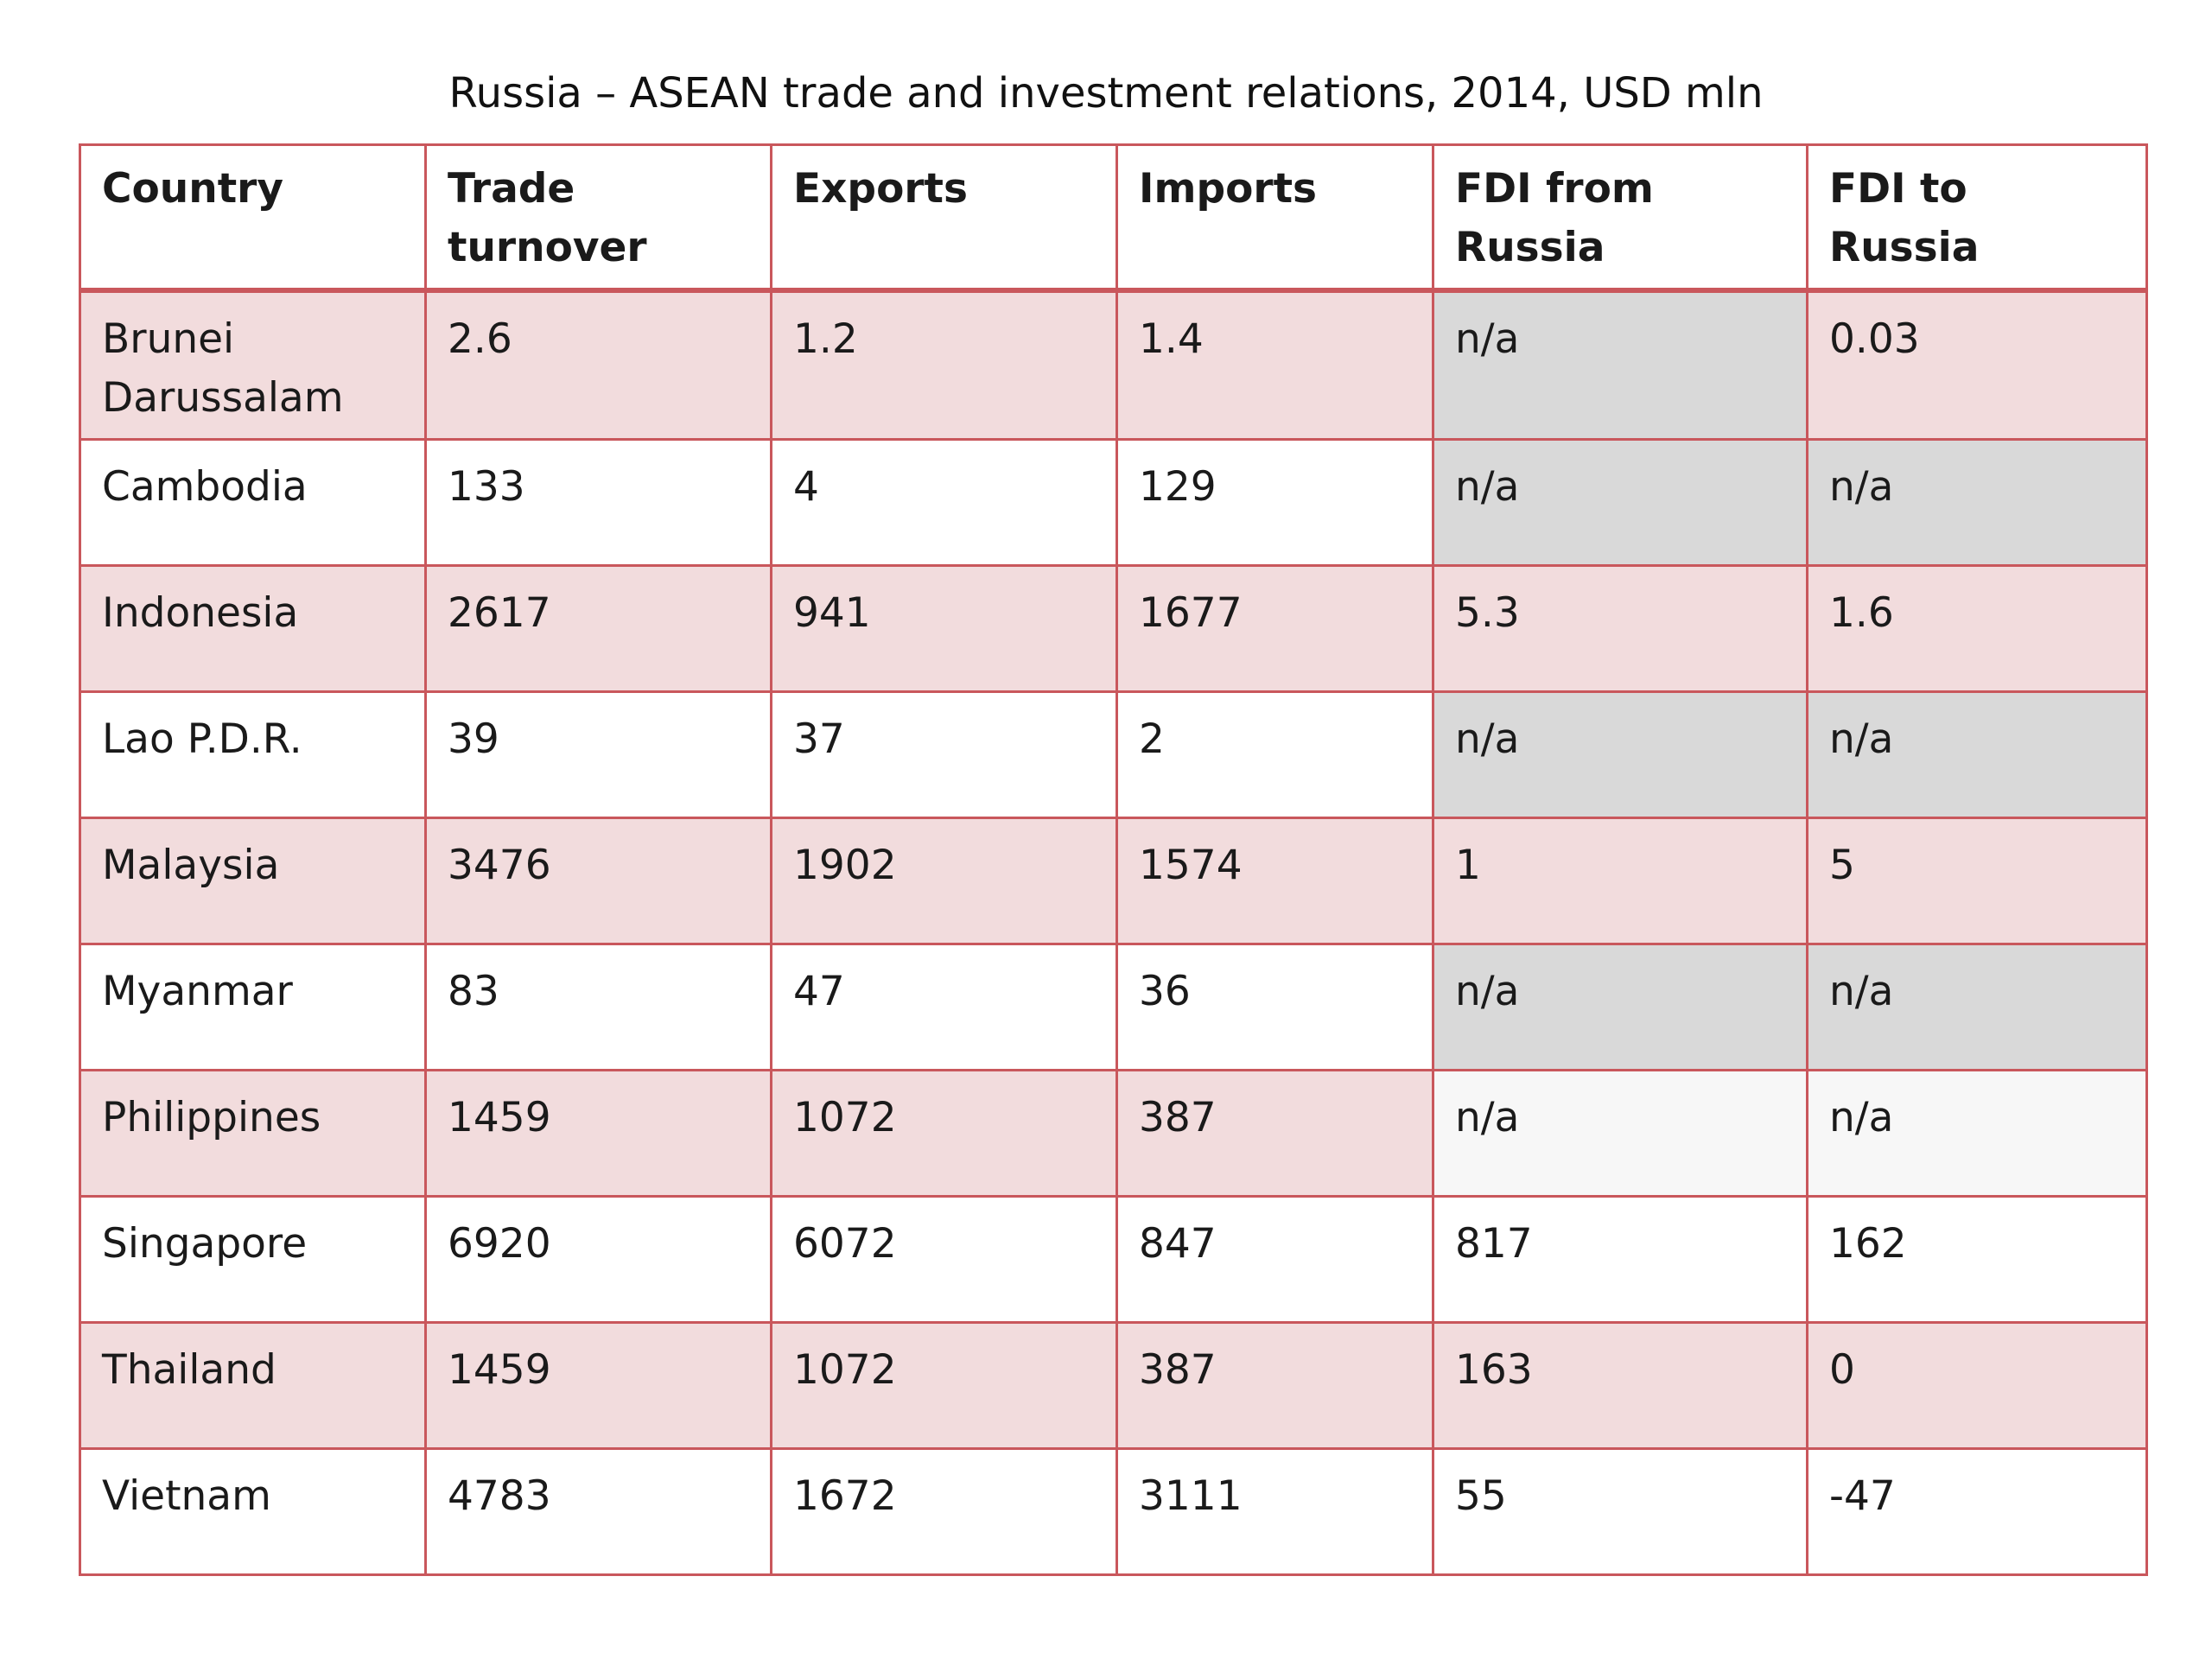 The height and width of the screenshot is (1659, 2212). What do you see at coordinates (944, 365) in the screenshot?
I see `cell-exports: 1.2` at bounding box center [944, 365].